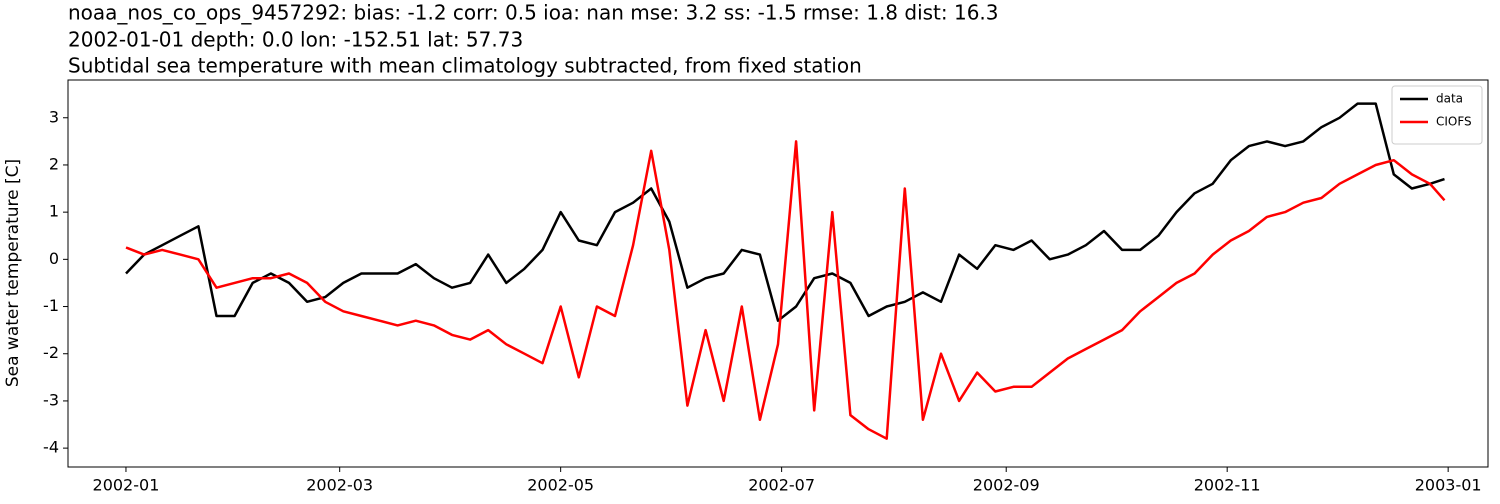  What do you see at coordinates (1448, 485) in the screenshot?
I see `x-tick-label: 2003-01` at bounding box center [1448, 485].